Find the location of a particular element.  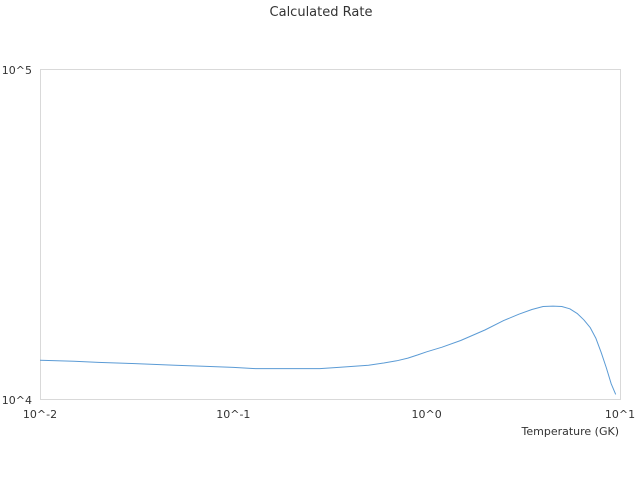

x-axis-label: Temperature (GK) is located at coordinates (570, 431).